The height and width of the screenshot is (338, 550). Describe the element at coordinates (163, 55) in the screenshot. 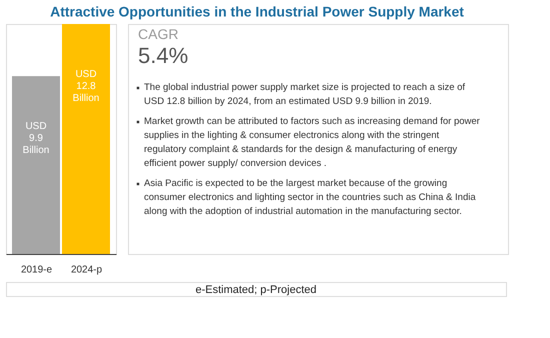

I see `text: 5.4%` at that location.